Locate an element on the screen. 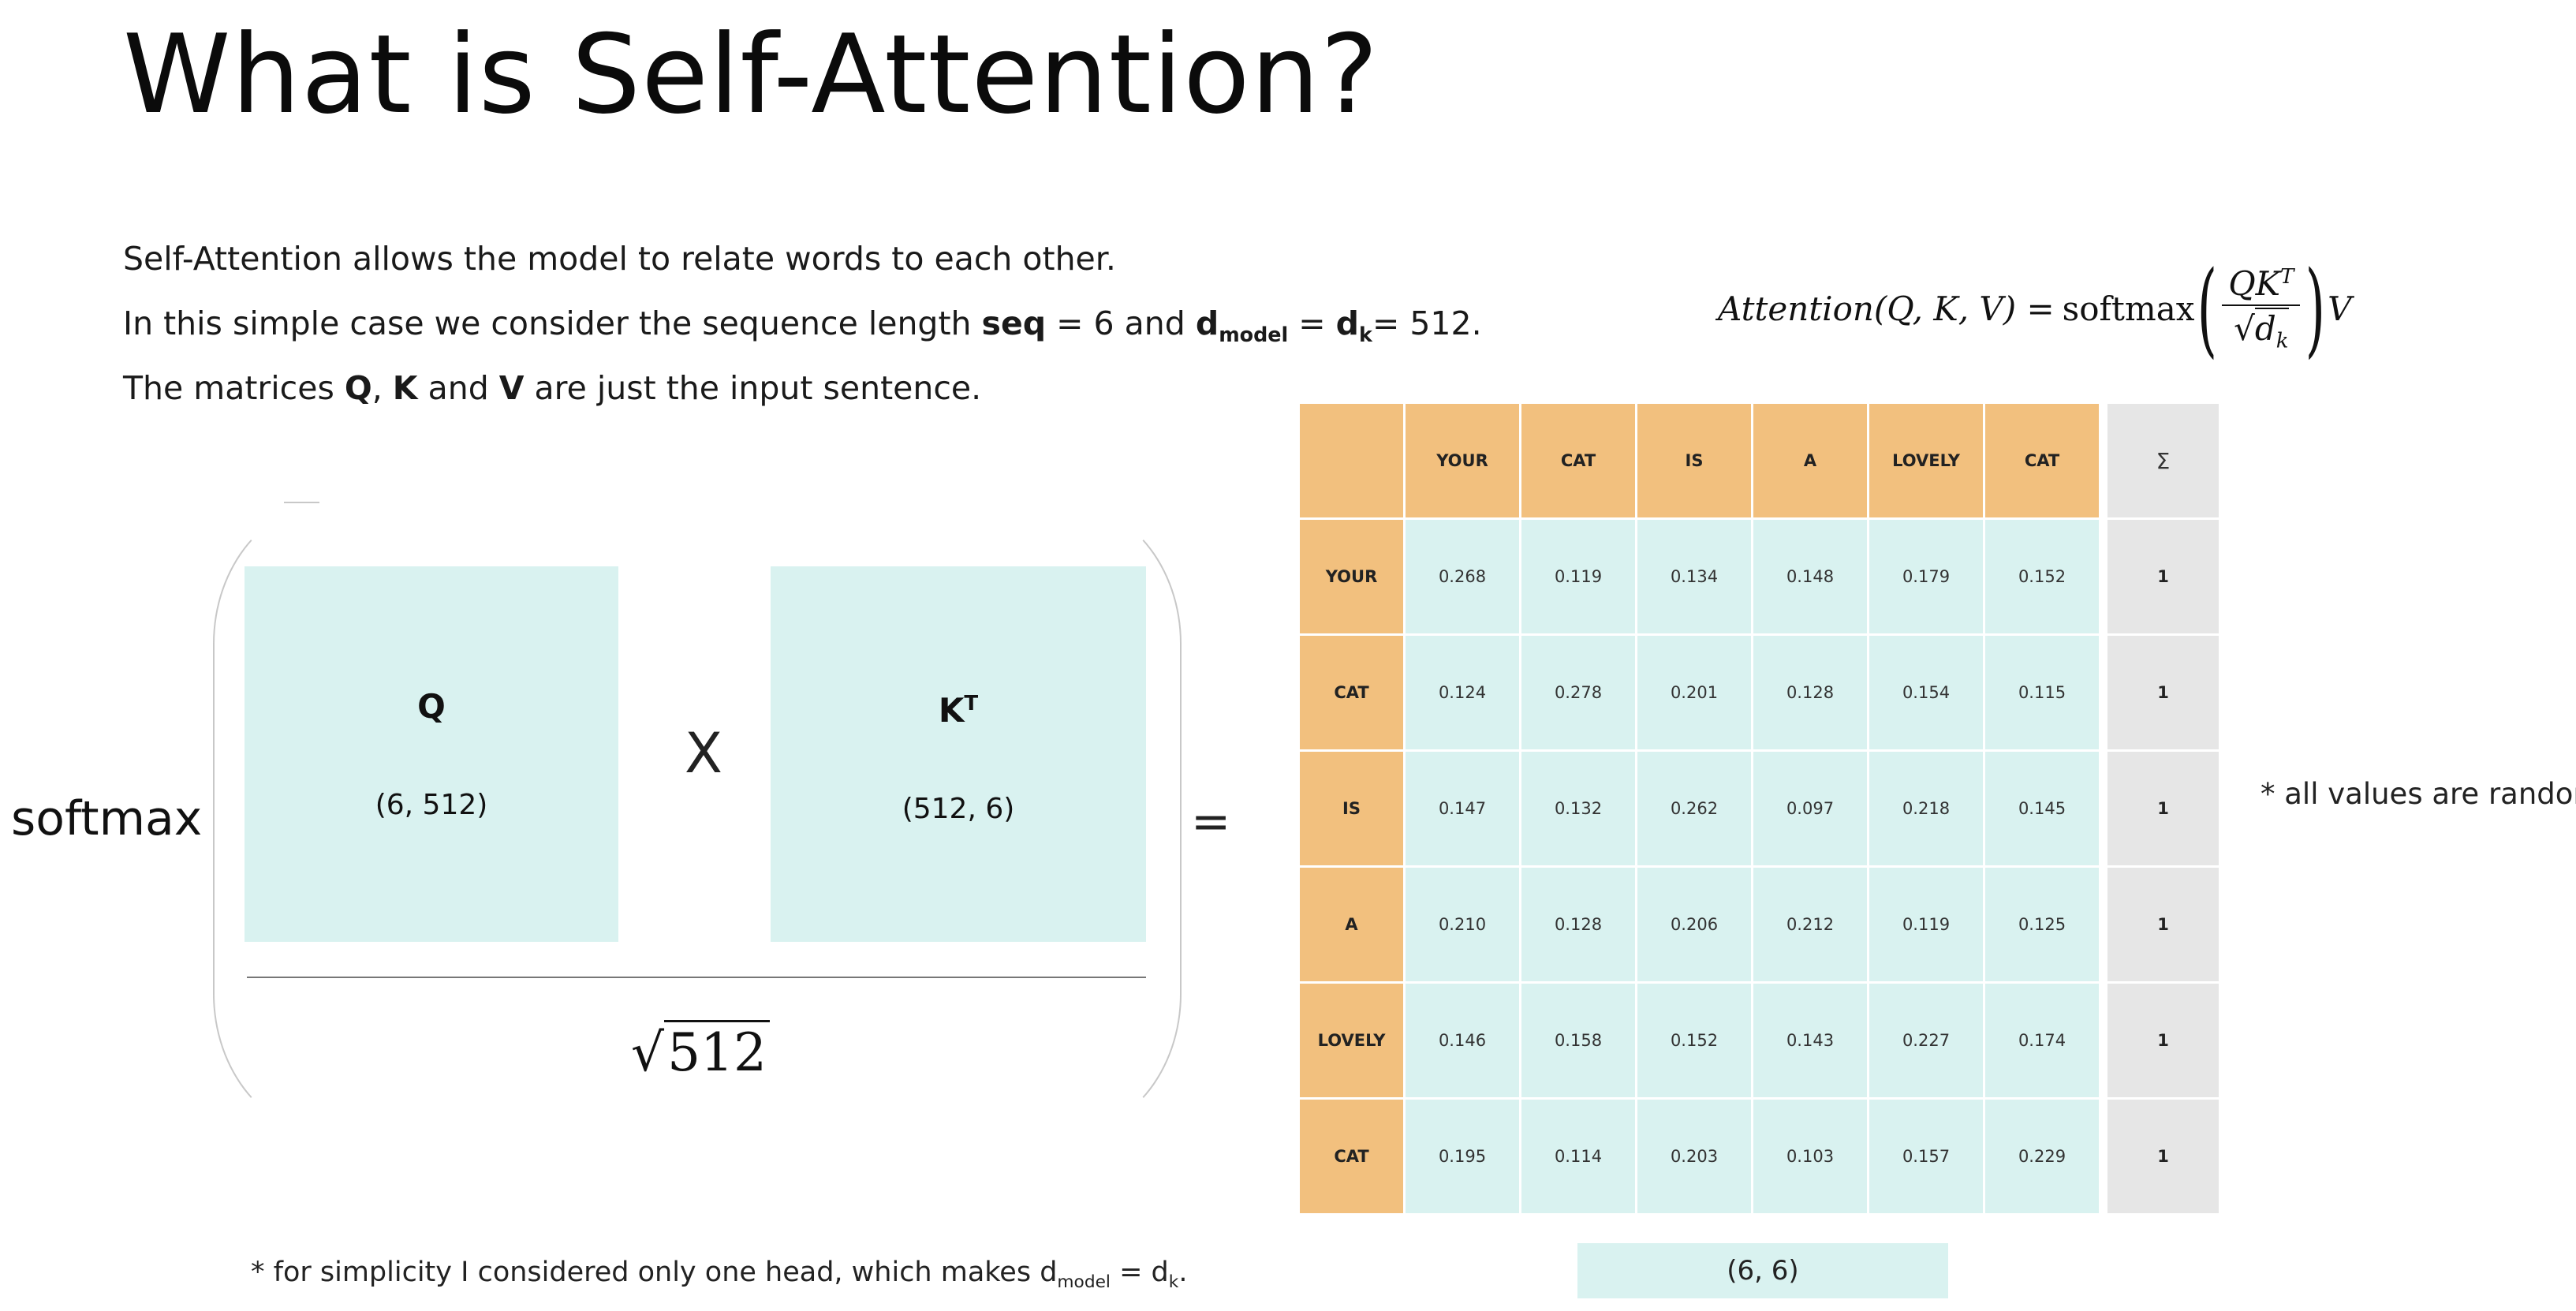 Image resolution: width=2576 pixels, height=1311 pixels. table-cell: 0.262 is located at coordinates (1695, 810).